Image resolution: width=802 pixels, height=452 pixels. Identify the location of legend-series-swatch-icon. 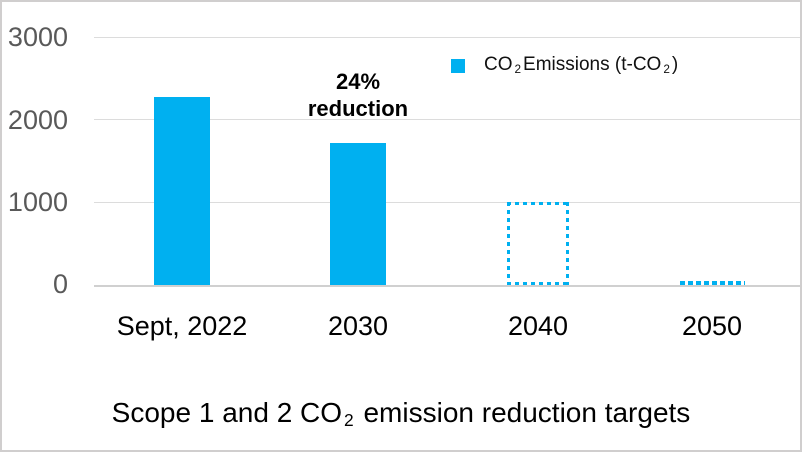
(458, 66).